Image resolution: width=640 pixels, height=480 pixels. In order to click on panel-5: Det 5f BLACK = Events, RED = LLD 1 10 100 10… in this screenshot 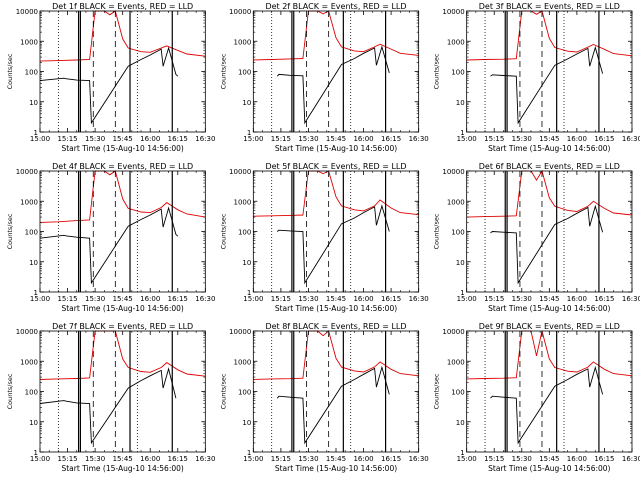, I will do `click(323, 237)`.